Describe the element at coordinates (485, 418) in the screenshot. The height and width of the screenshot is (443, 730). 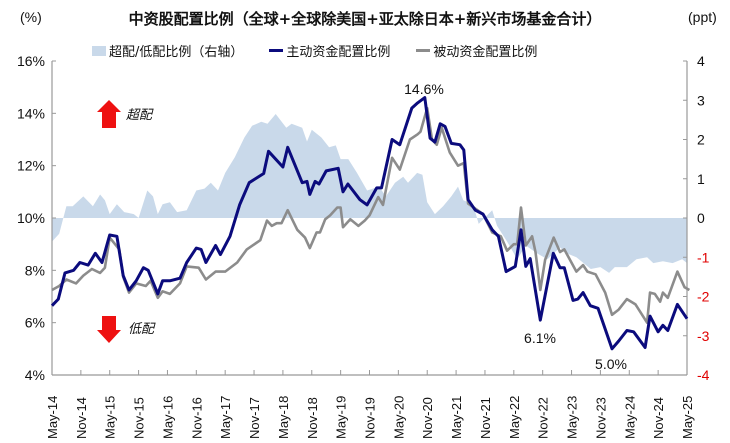
I see `x-tick-label: Nov-21` at that location.